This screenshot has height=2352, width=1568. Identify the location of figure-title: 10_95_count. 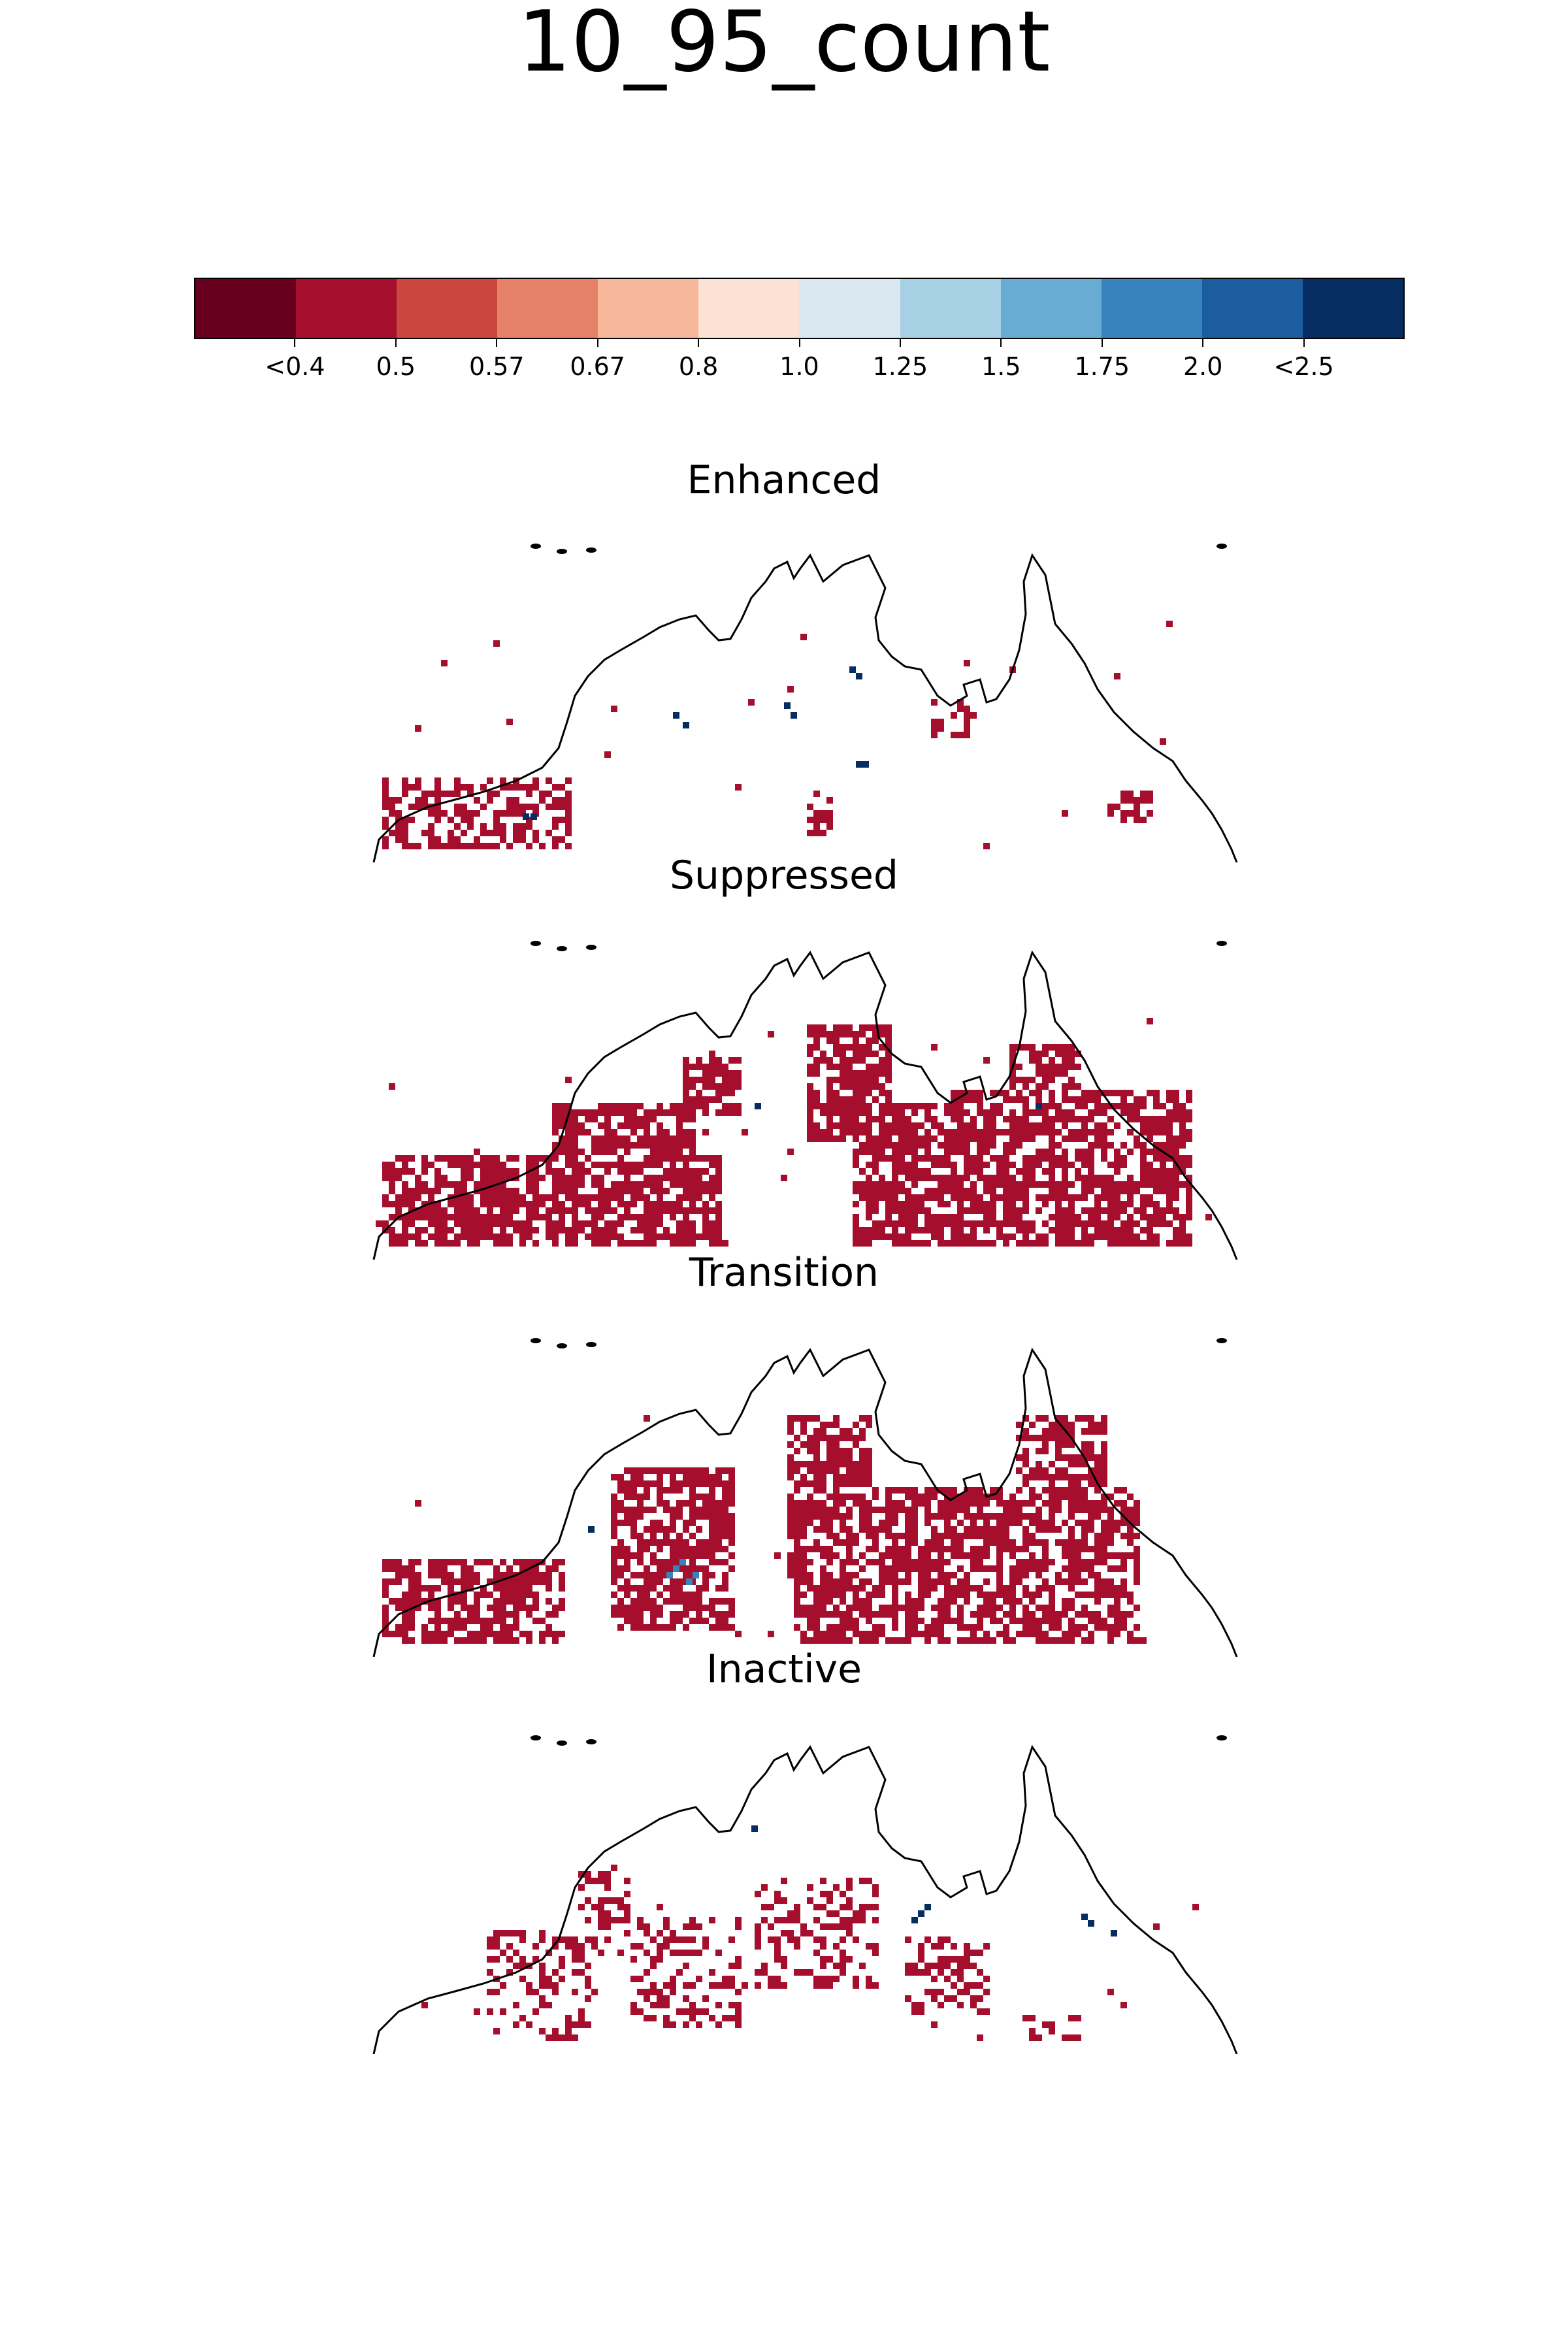
(784, 45).